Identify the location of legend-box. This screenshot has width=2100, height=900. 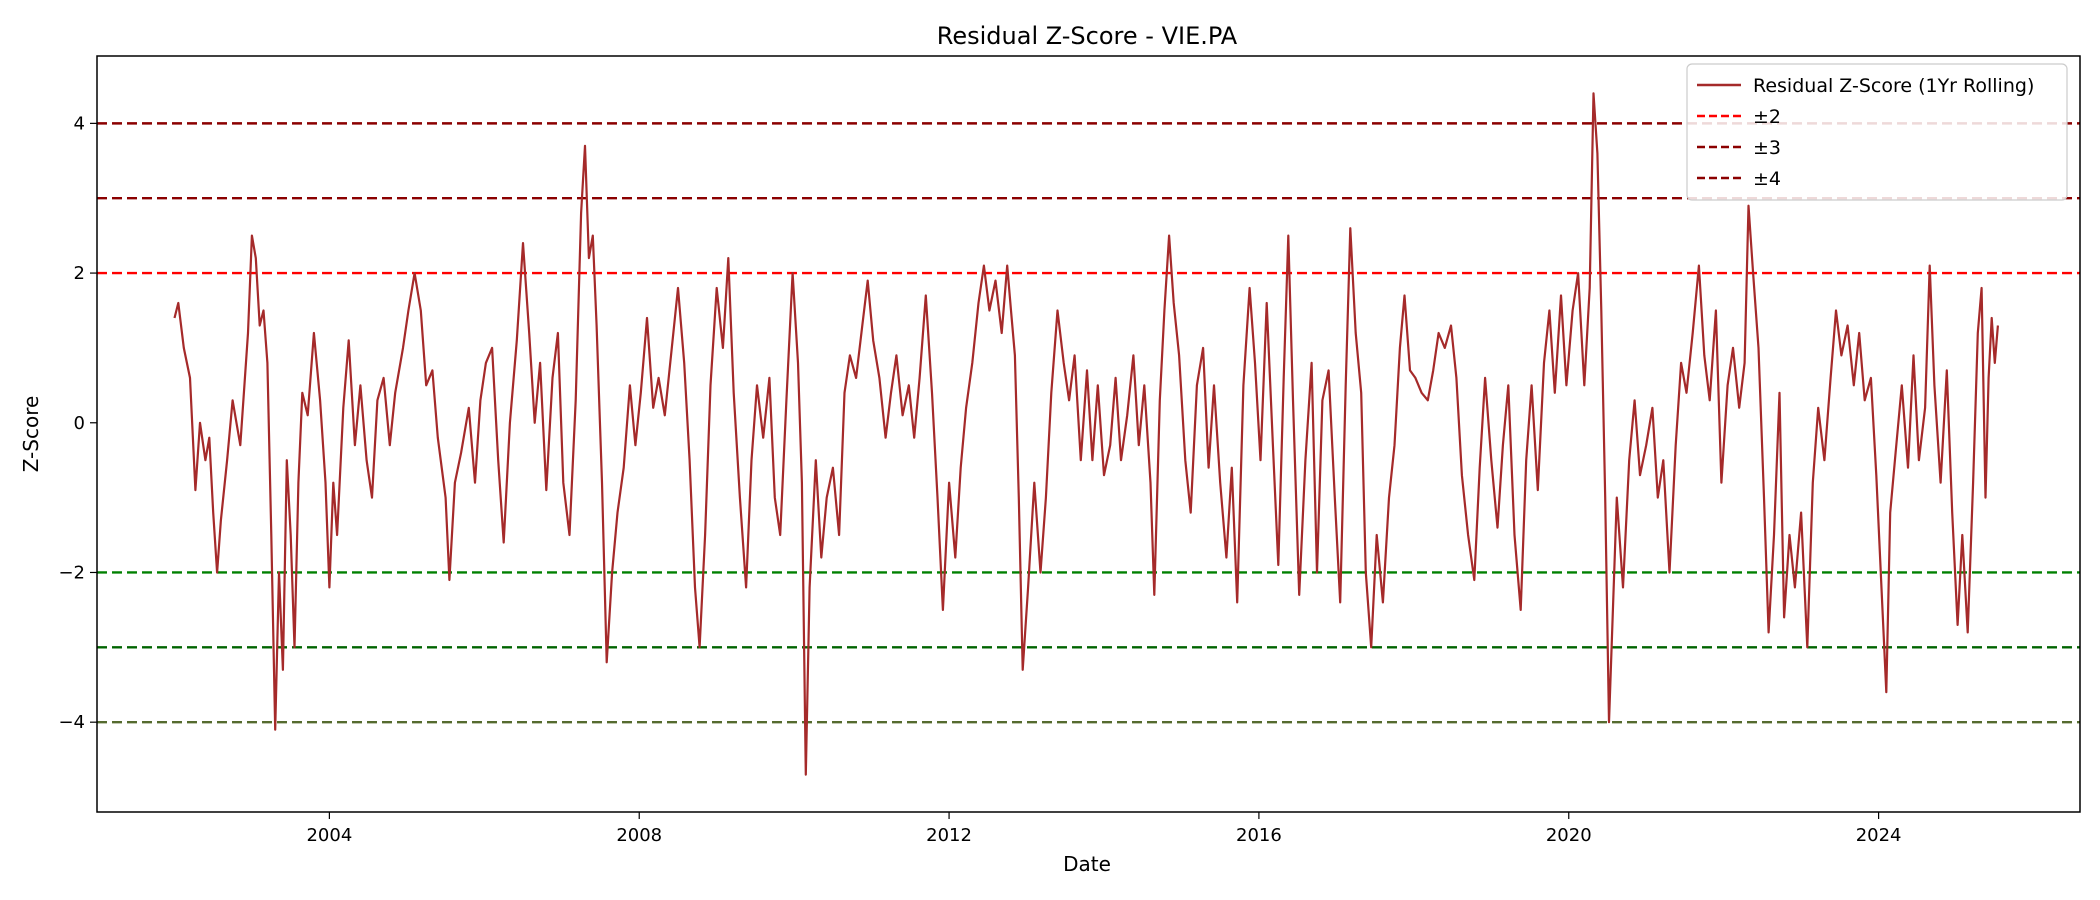
(1877, 132).